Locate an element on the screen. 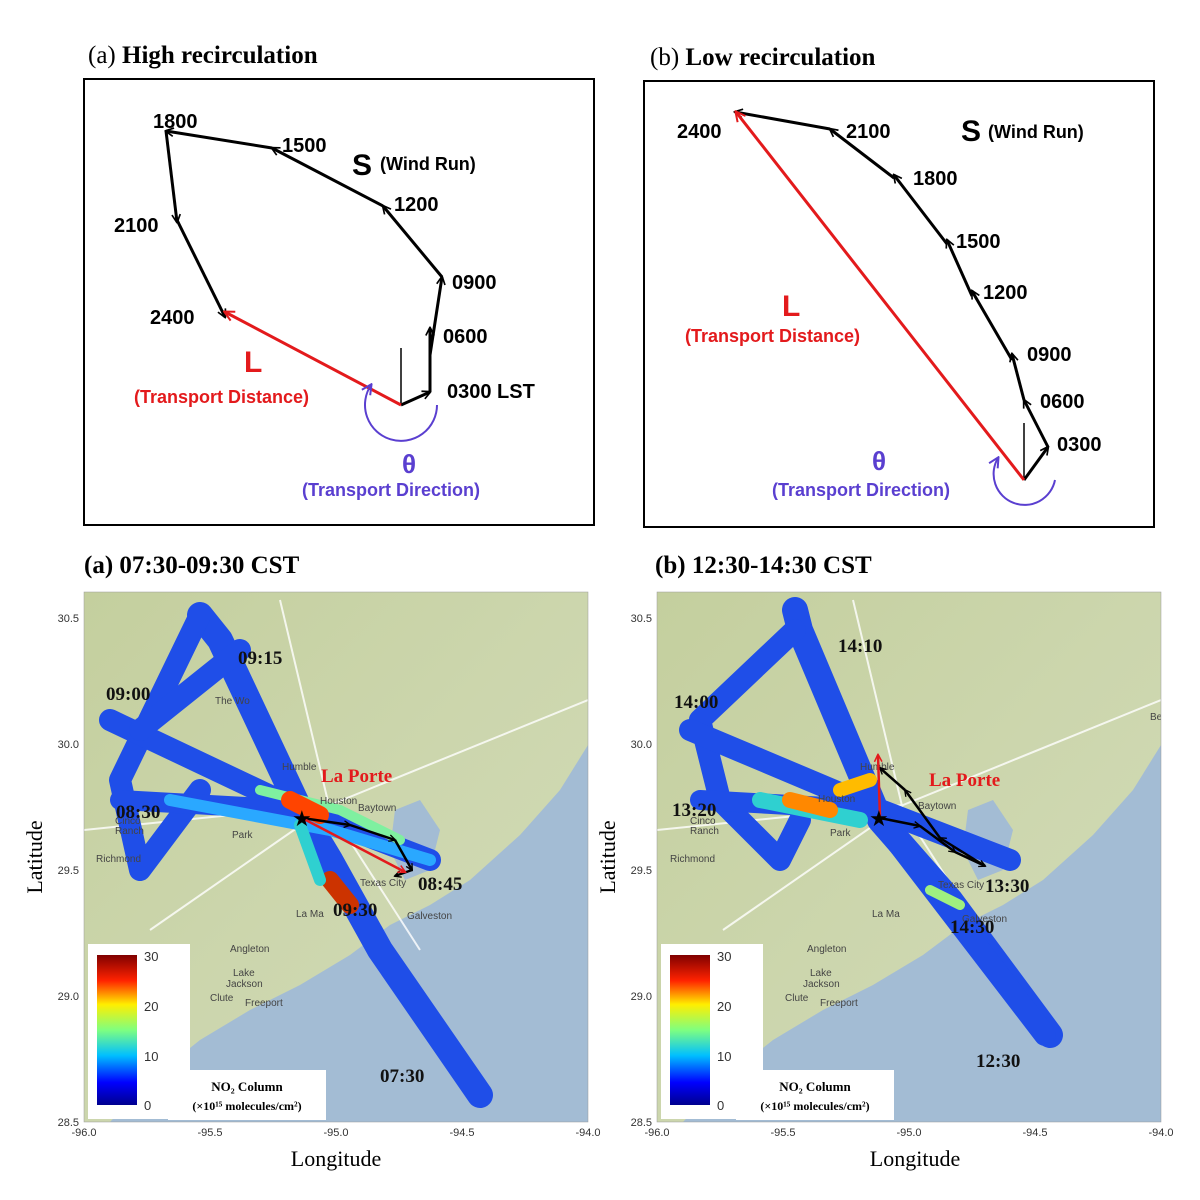  wind-run-label: (Wind Run) is located at coordinates (1036, 132).